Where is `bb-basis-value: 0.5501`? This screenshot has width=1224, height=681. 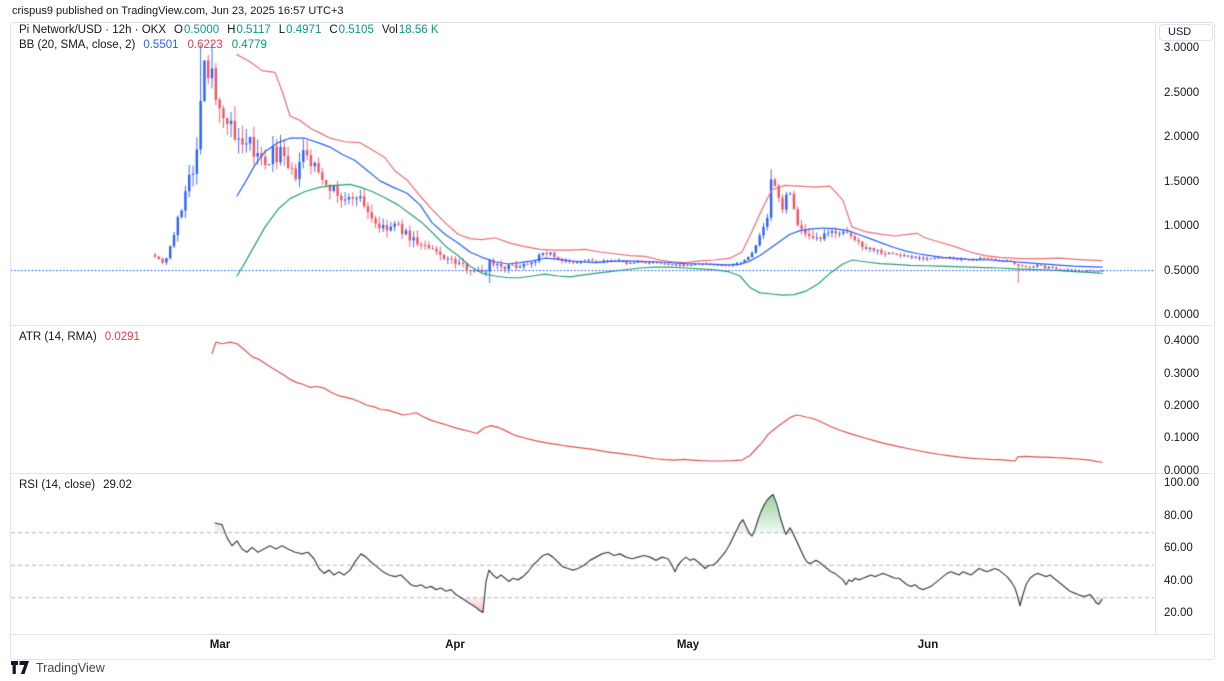
bb-basis-value: 0.5501 is located at coordinates (161, 45).